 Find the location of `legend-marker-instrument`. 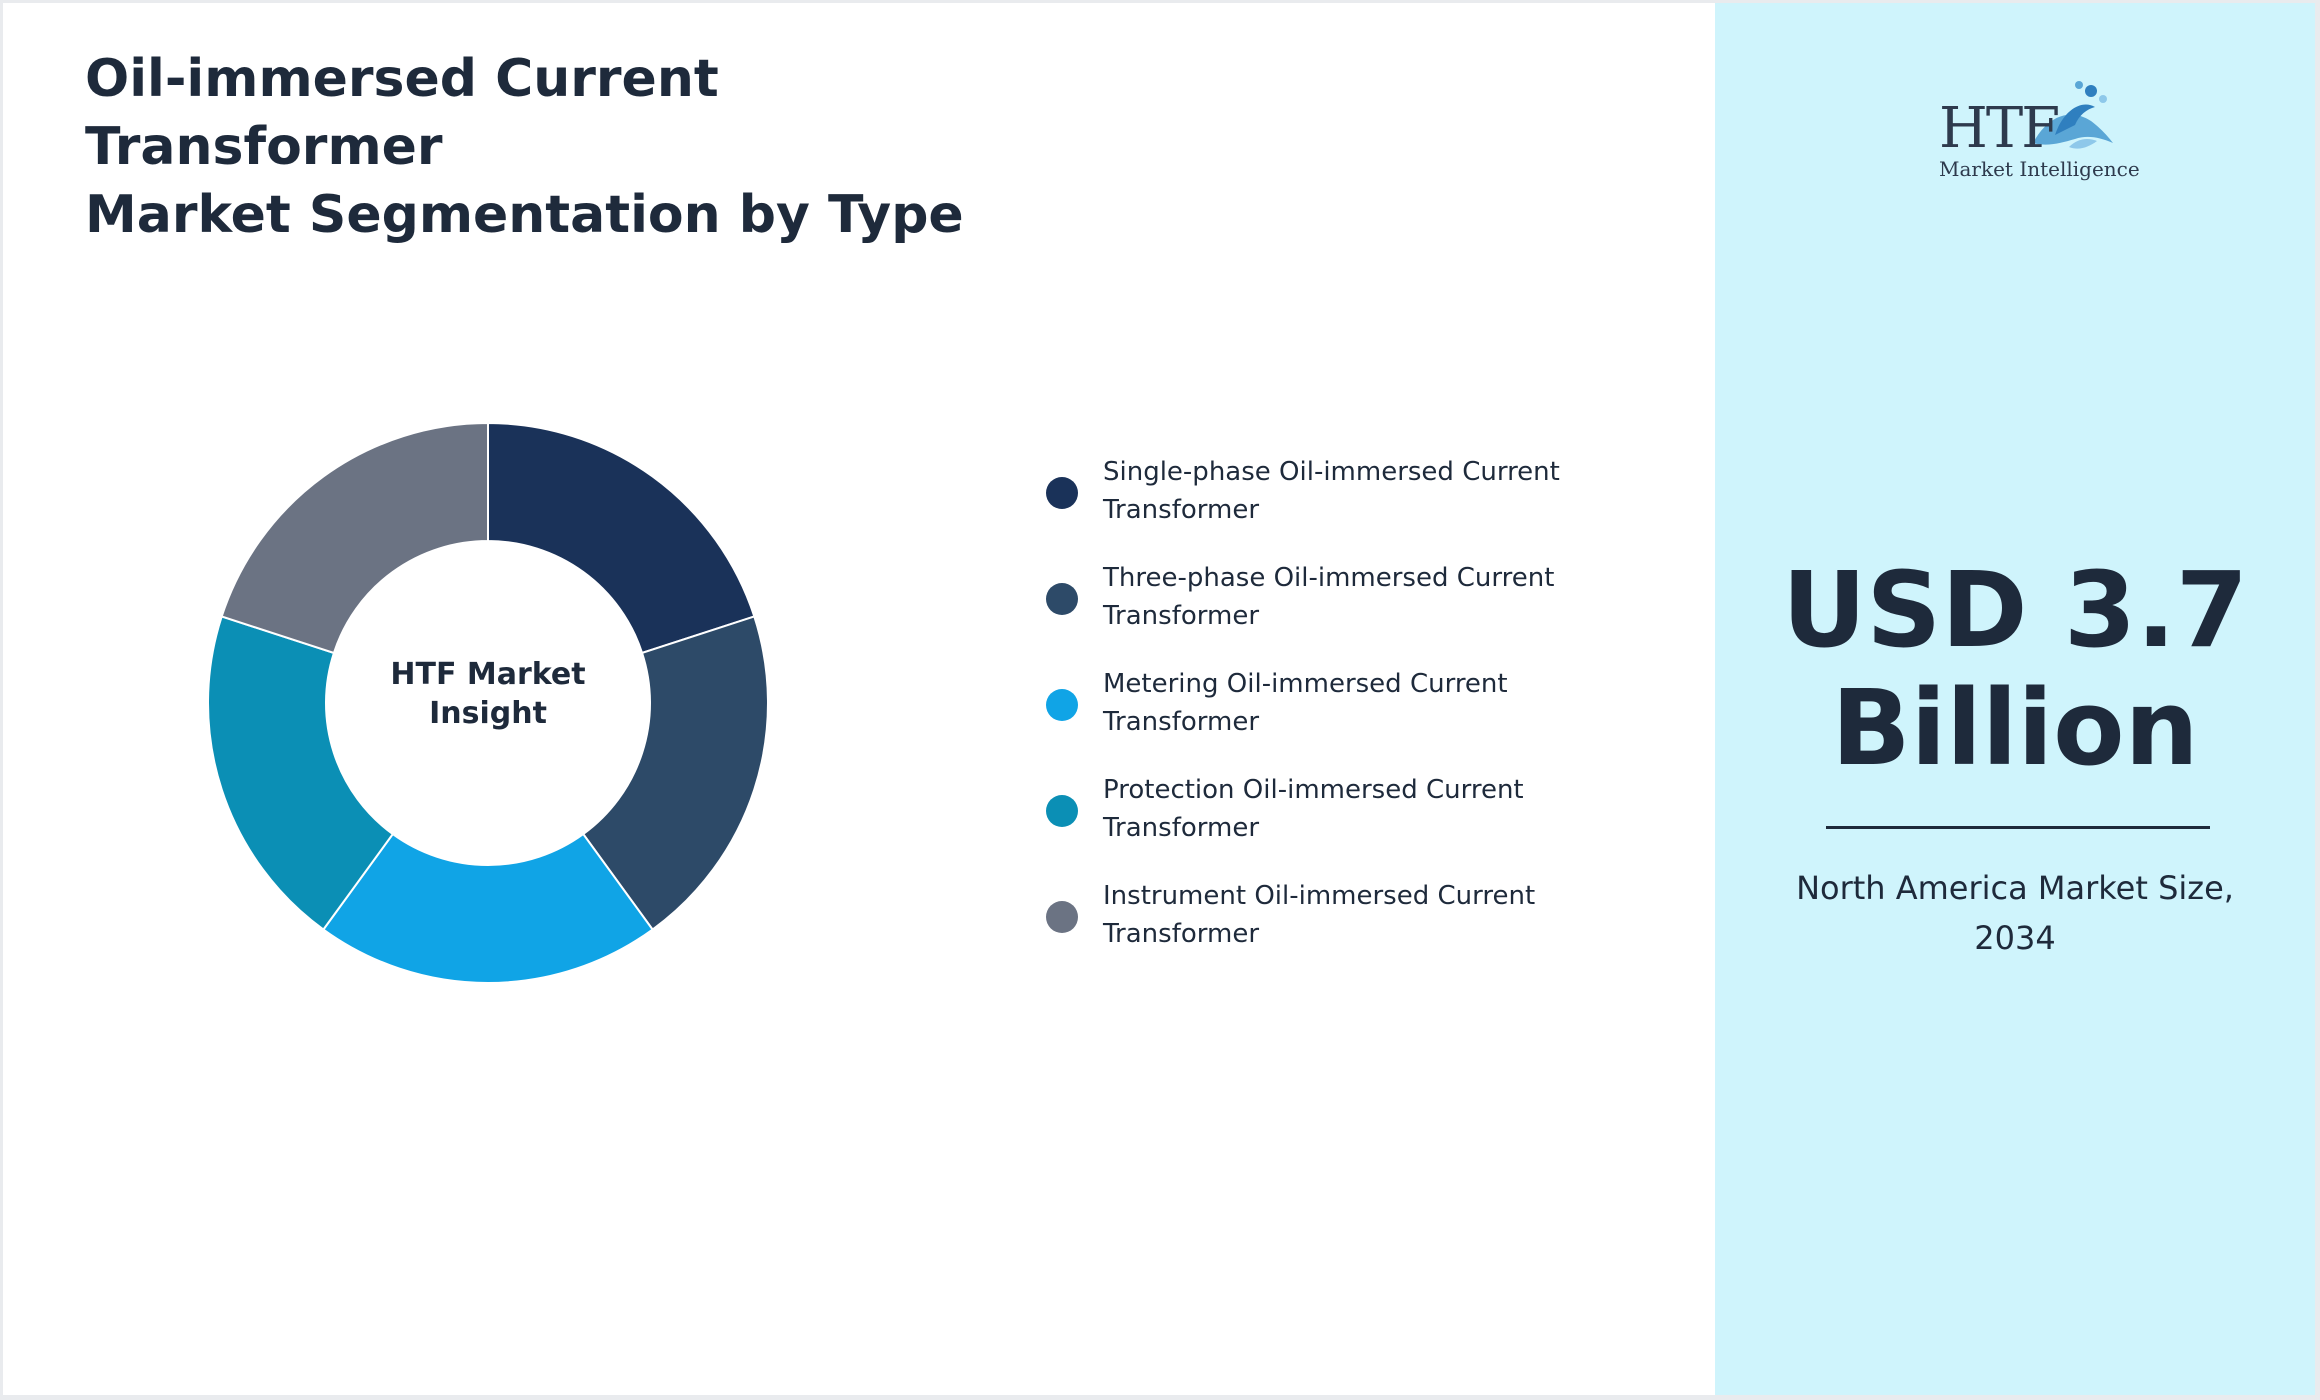

legend-marker-instrument is located at coordinates (1062, 917).